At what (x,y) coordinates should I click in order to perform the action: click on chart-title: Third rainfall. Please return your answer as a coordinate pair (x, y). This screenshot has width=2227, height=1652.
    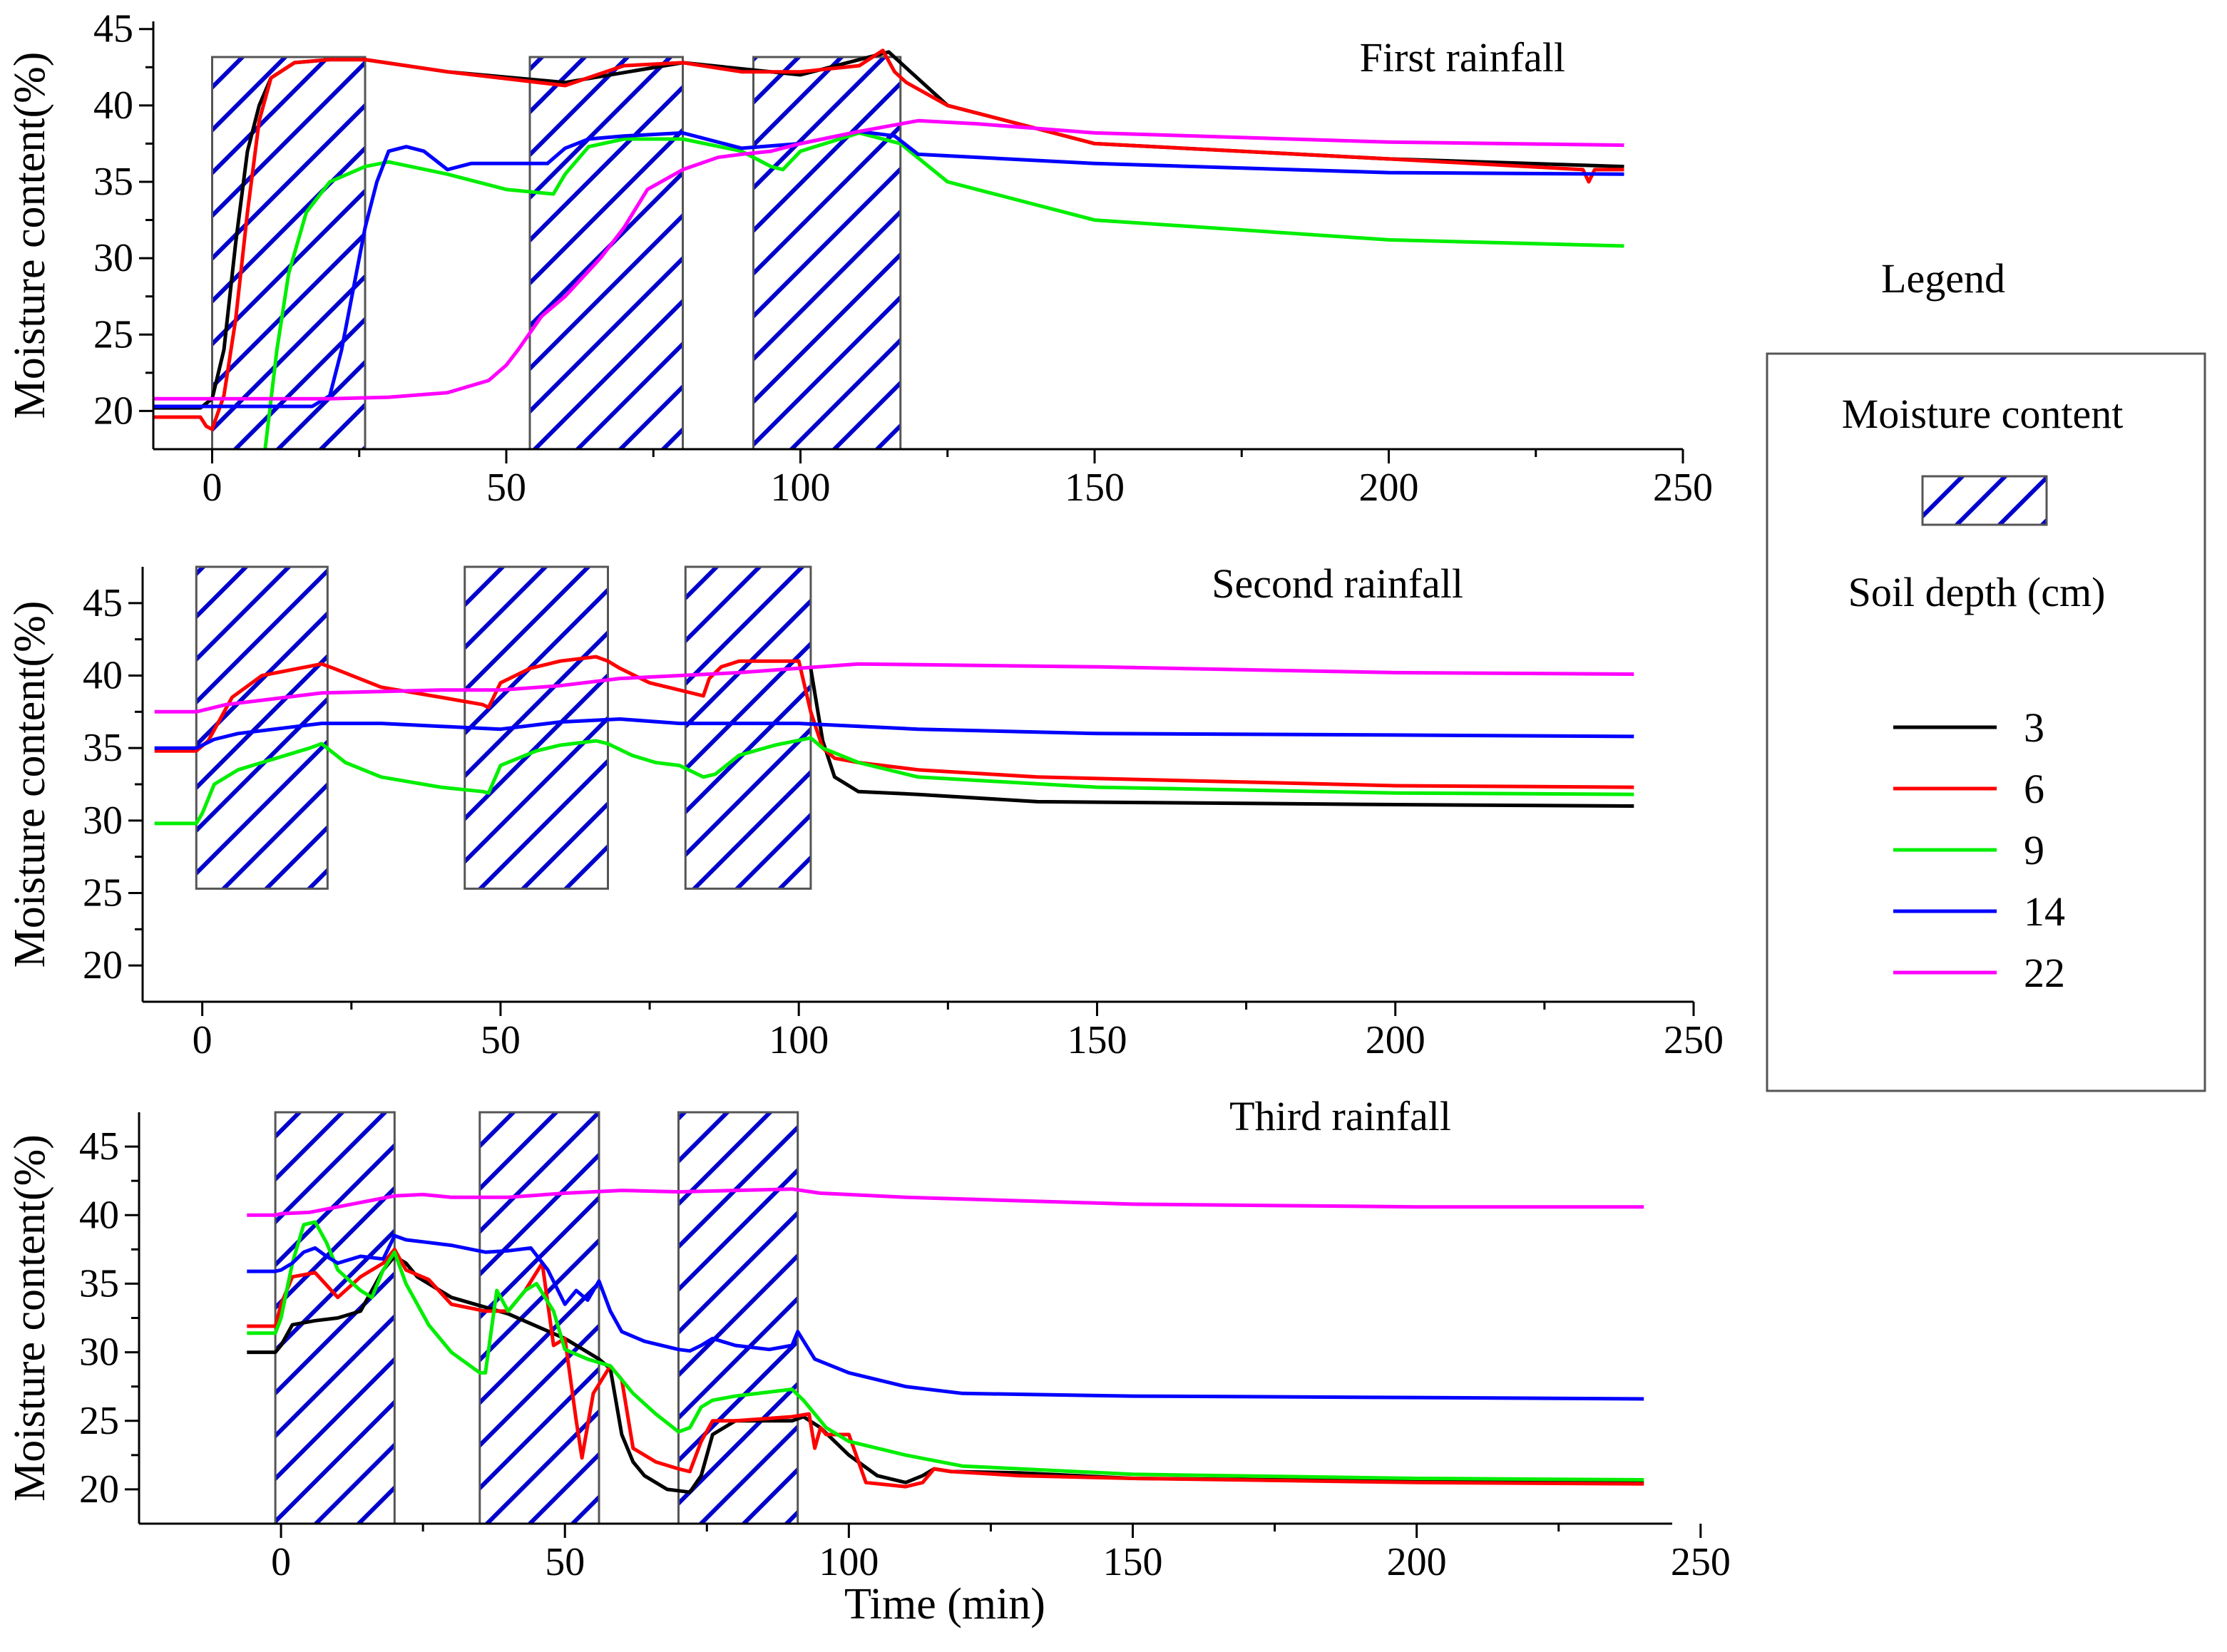
    Looking at the image, I should click on (1340, 1116).